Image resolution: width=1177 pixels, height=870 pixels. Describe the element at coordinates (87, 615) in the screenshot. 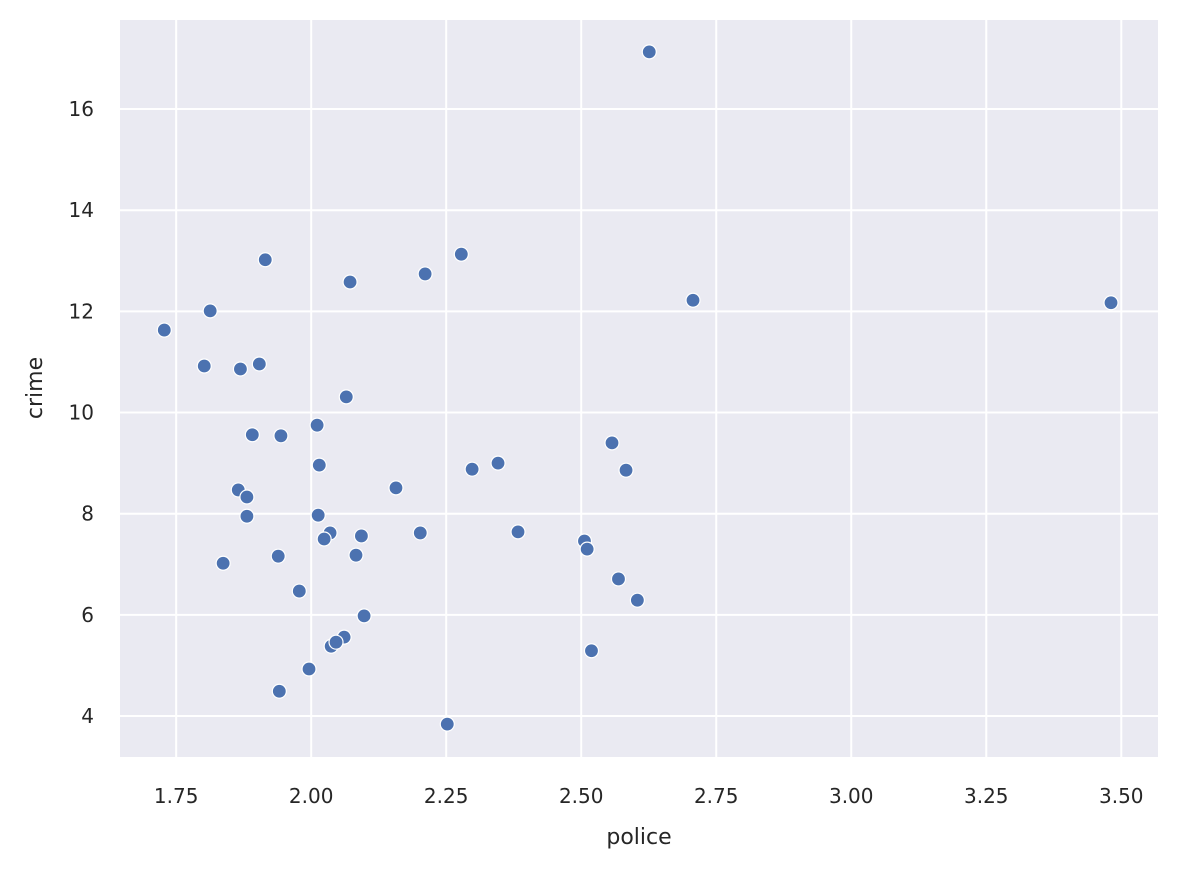

I see `y-tick-label: 6` at that location.